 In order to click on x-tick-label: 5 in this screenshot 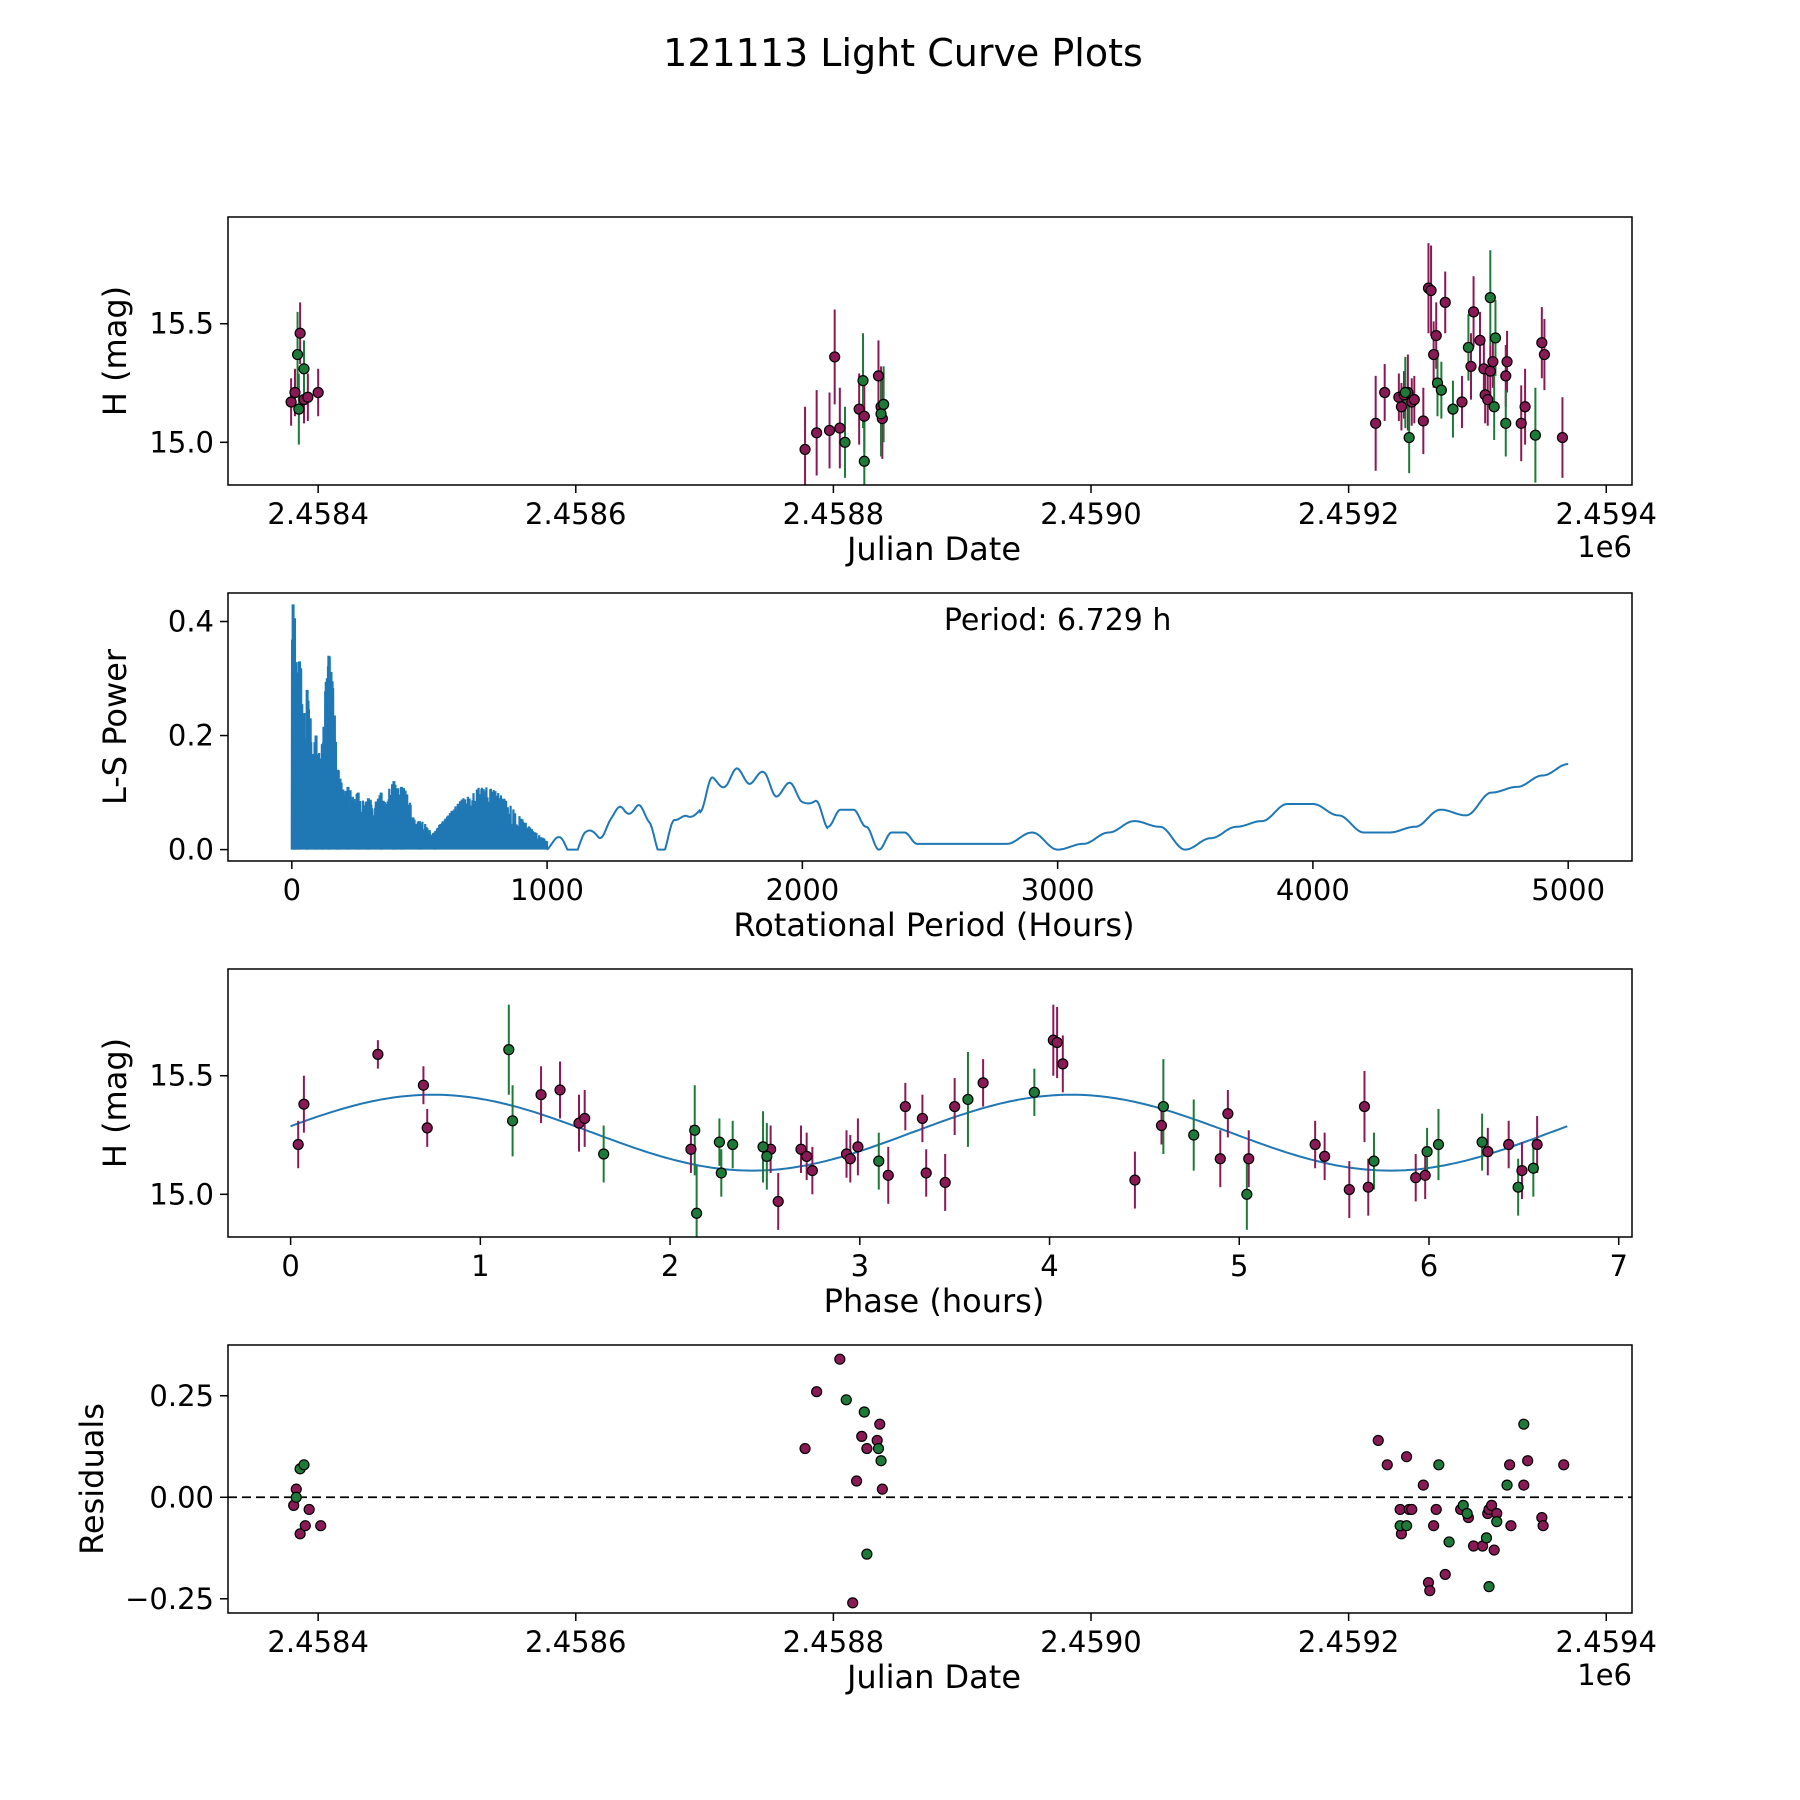, I will do `click(1239, 1266)`.